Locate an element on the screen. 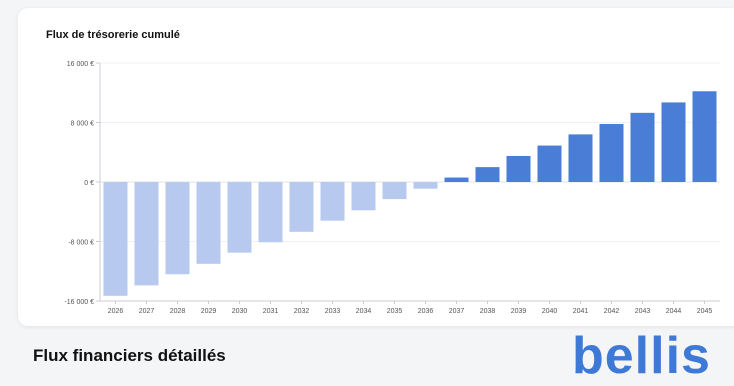  bar-2032 is located at coordinates (301, 207).